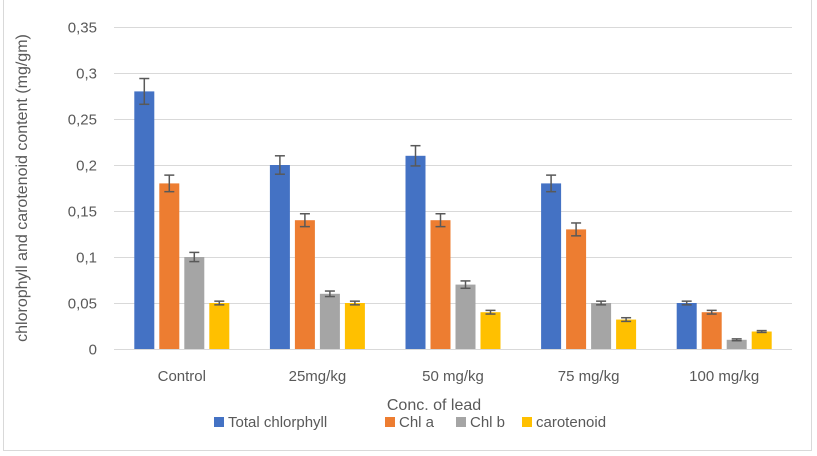  Describe the element at coordinates (86, 166) in the screenshot. I see `y-tick-label: 0,2` at that location.